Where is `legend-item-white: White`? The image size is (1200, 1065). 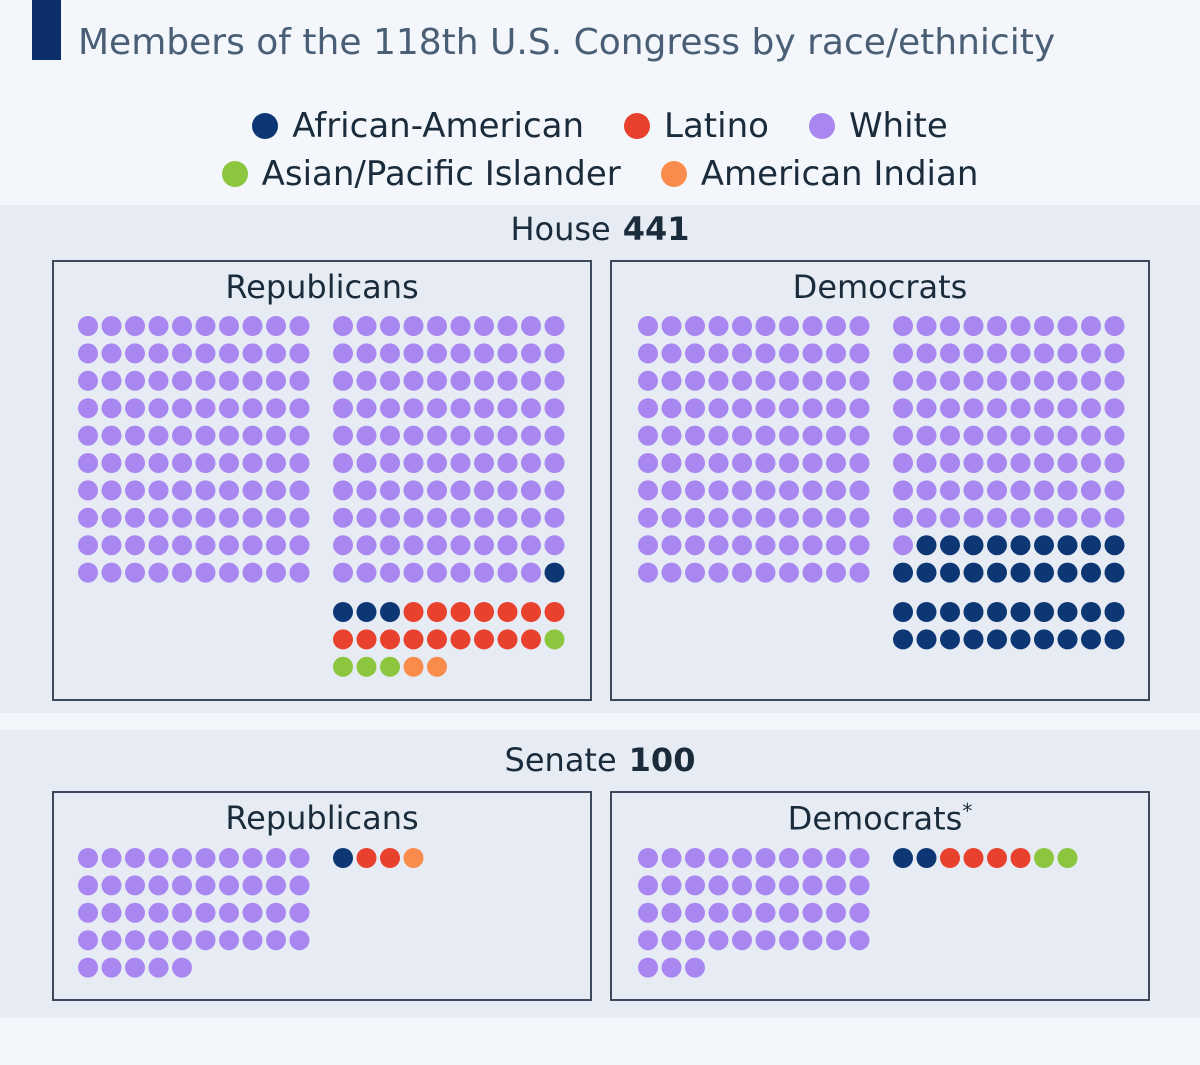
legend-item-white: White is located at coordinates (878, 126).